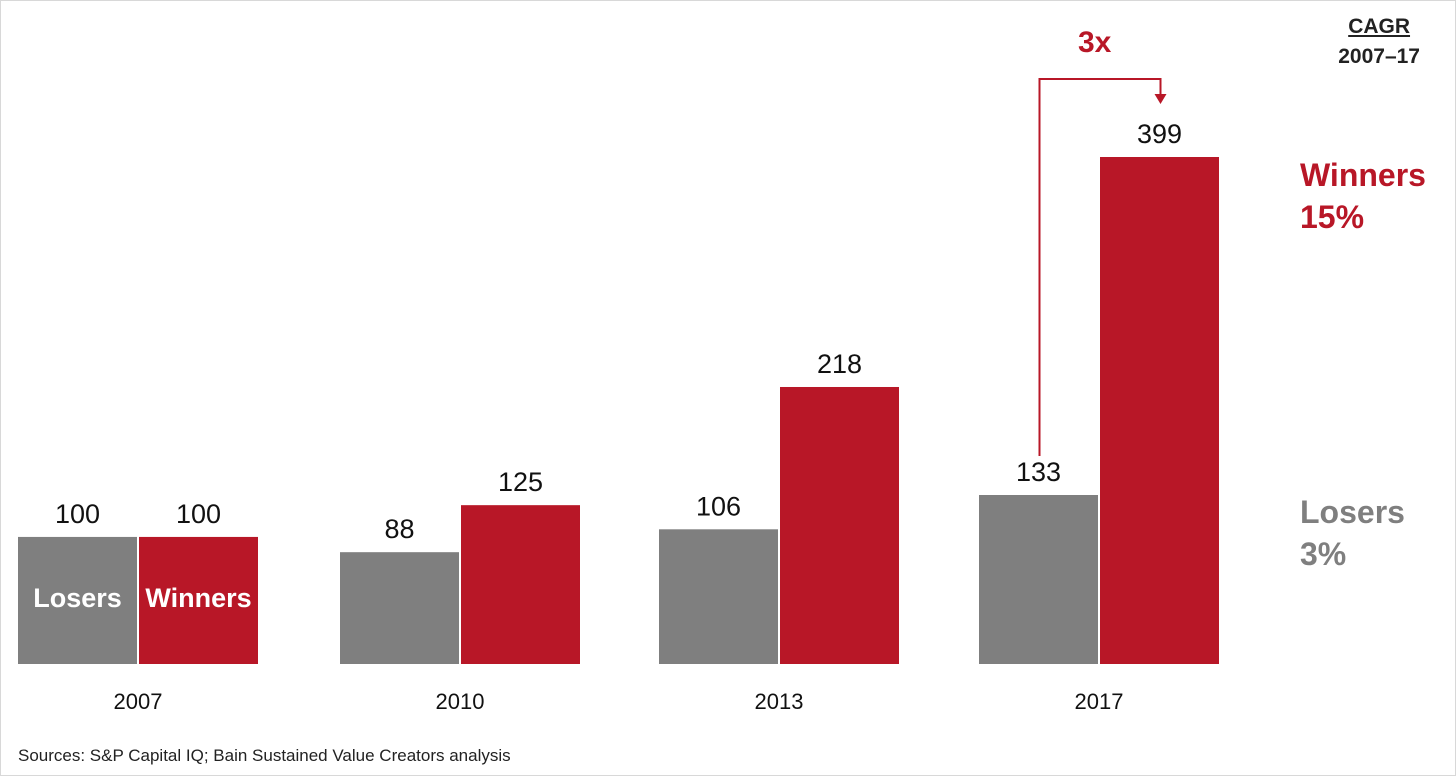  Describe the element at coordinates (1099, 701) in the screenshot. I see `x-tick-2017: 2017` at that location.